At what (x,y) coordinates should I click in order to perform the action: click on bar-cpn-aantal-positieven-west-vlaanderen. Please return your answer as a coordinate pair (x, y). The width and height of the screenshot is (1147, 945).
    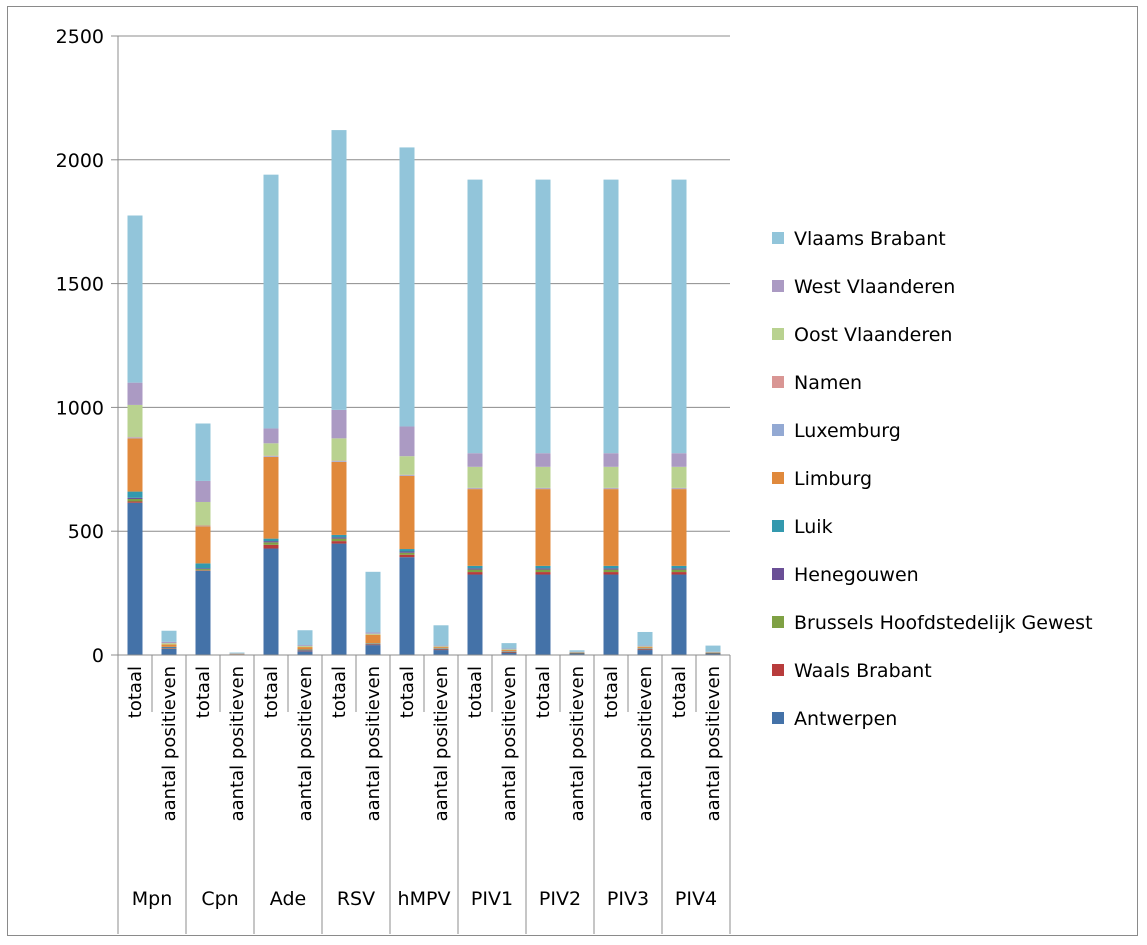
    Looking at the image, I should click on (237, 653).